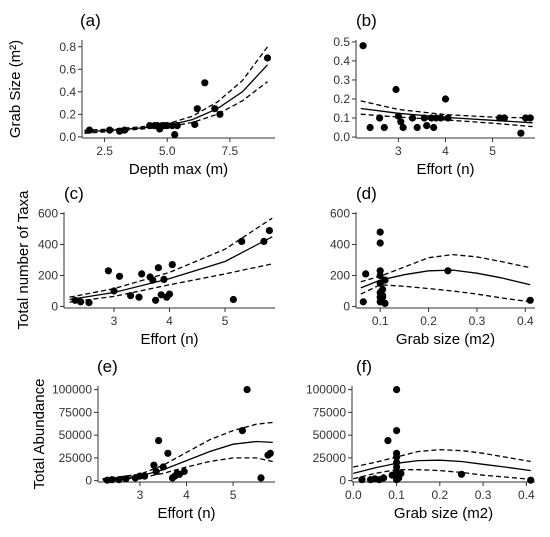  I want to click on y-axis-title: Total number of Taxa, so click(23, 260).